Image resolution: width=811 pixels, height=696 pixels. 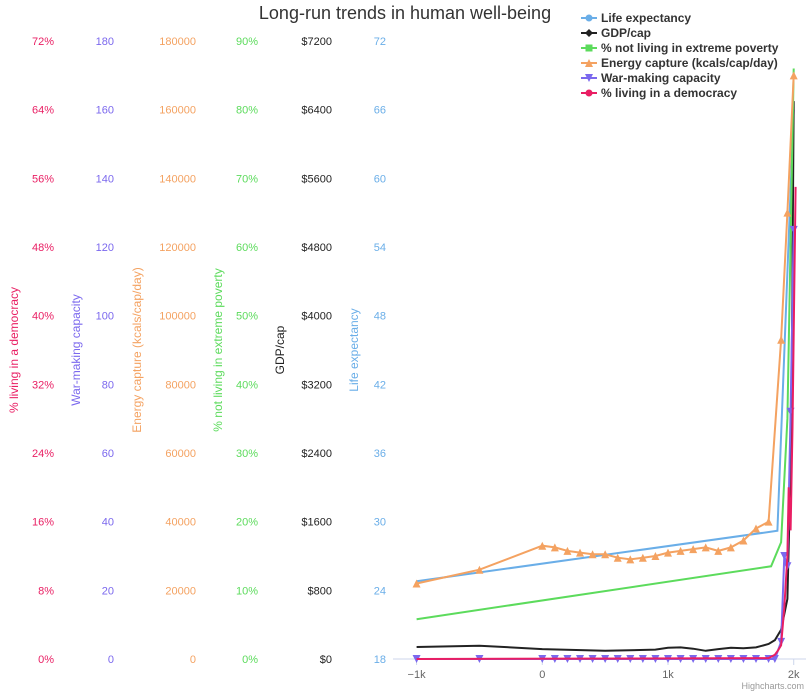 I want to click on y-tick-label-life: 36, so click(x=380, y=454).